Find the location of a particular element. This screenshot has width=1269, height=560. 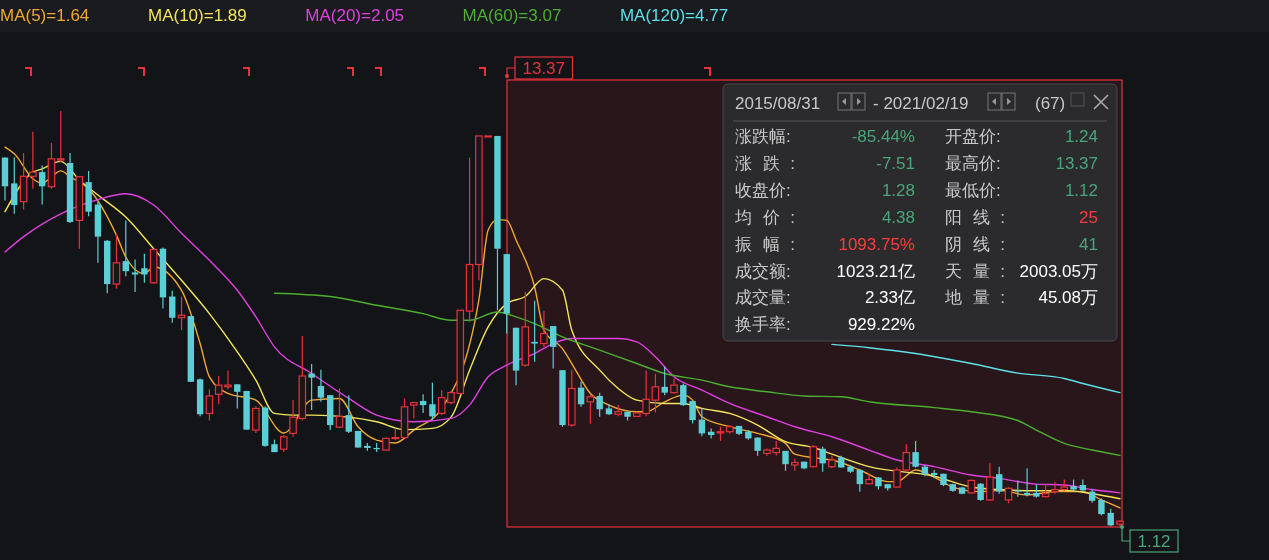

annotation: 13.37 is located at coordinates (1076, 163).